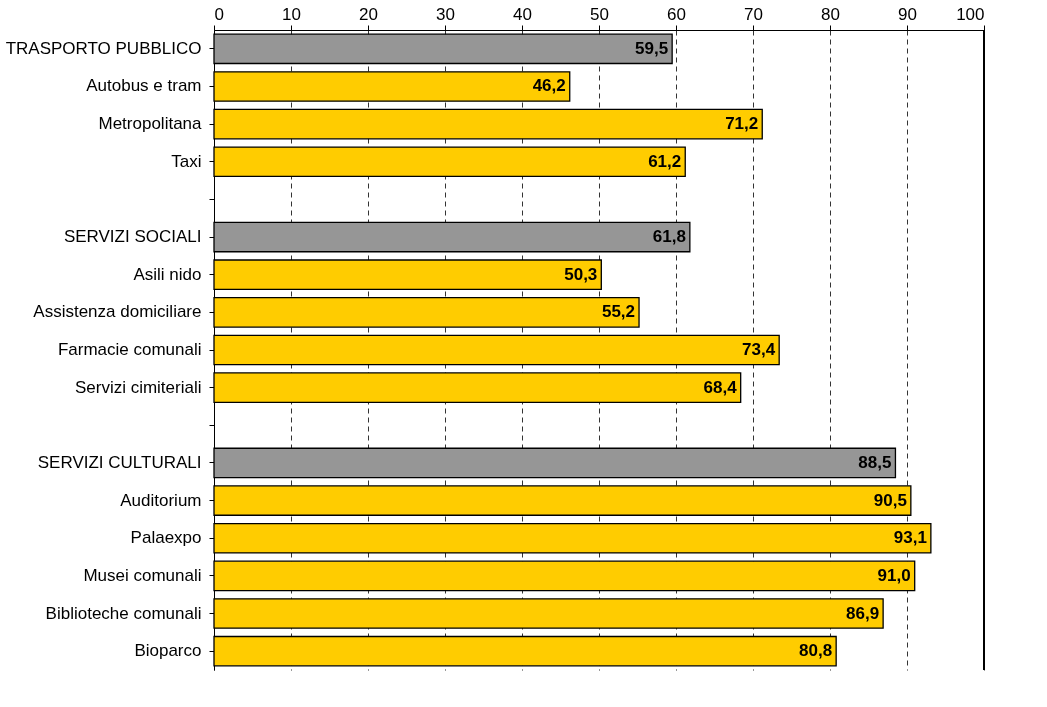 The image size is (1047, 707). I want to click on y-tick-label: Farmacie comunali, so click(129, 349).